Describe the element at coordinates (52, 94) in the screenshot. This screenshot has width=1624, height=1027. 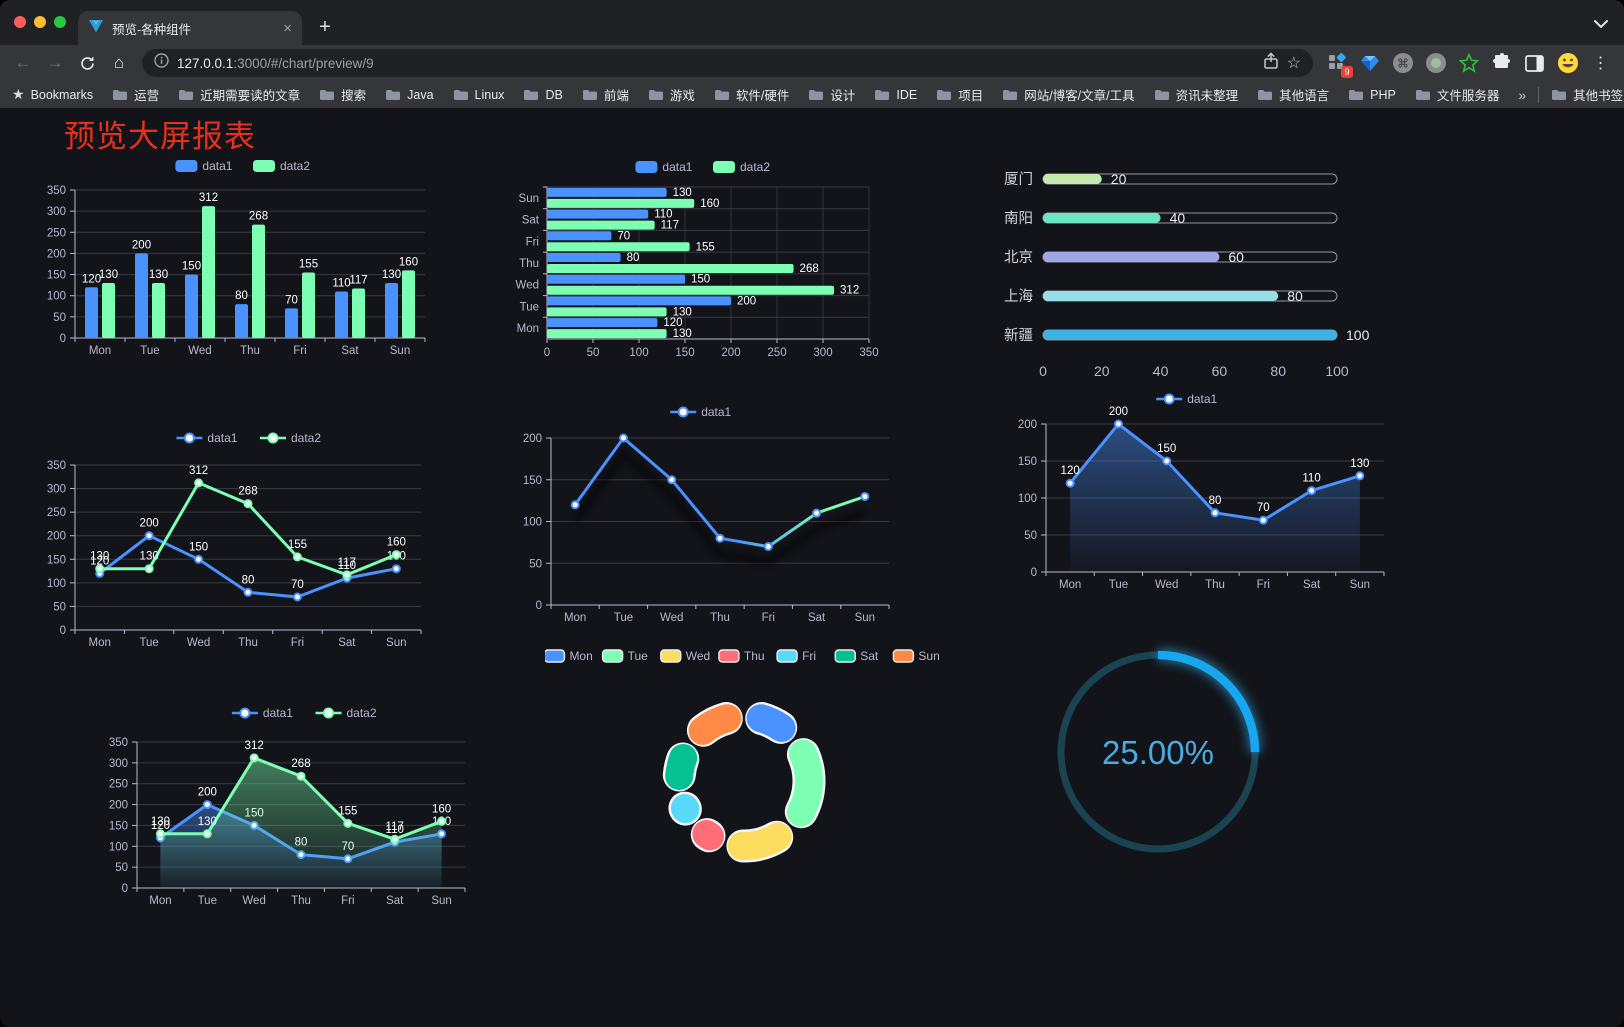
I see `bookmarks-manager-item: ★ Bookmarks` at that location.